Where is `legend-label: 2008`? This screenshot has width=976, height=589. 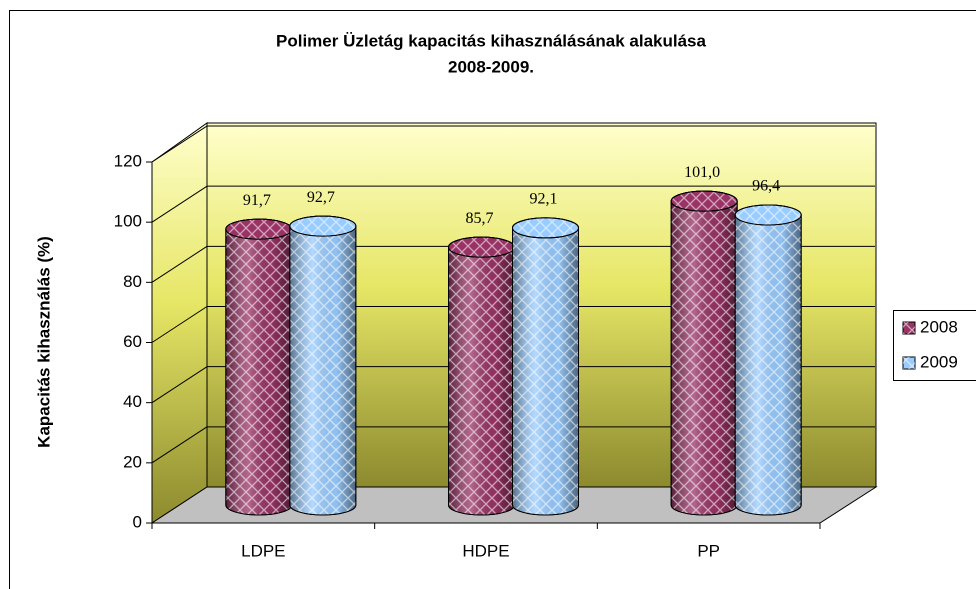 legend-label: 2008 is located at coordinates (939, 326).